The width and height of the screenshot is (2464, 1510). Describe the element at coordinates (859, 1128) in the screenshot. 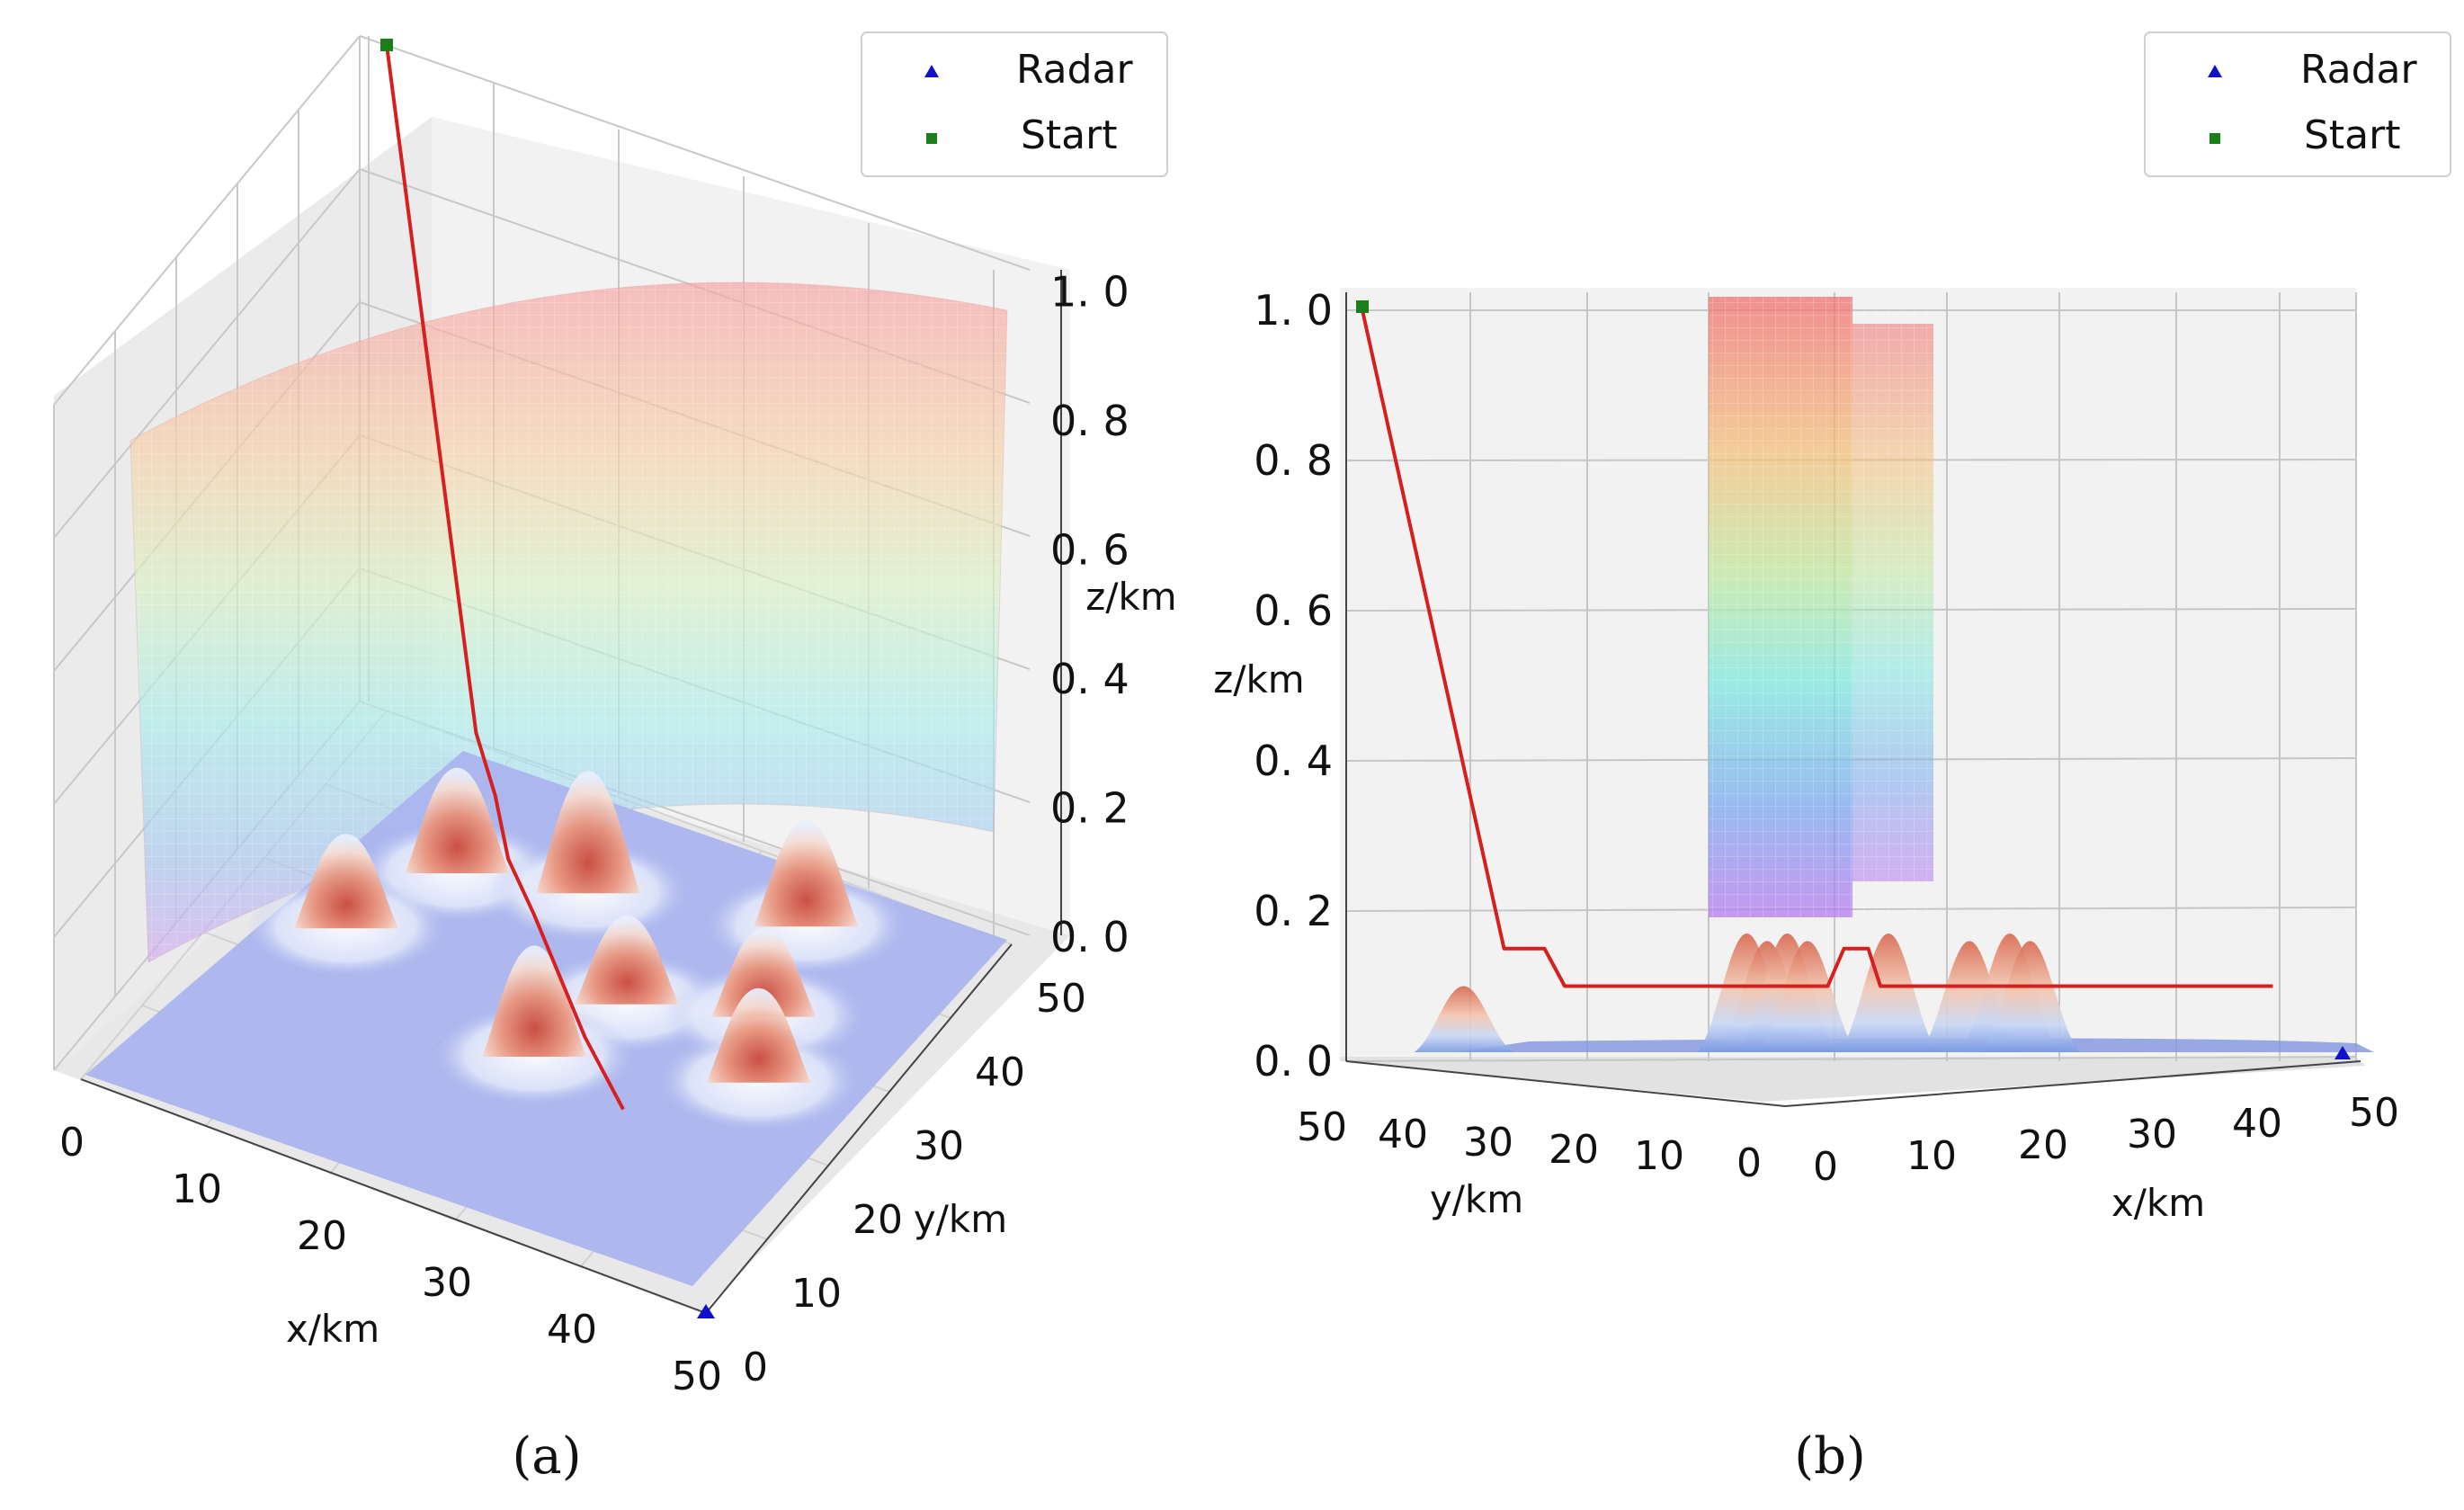

I see `y-axis-line-a` at that location.